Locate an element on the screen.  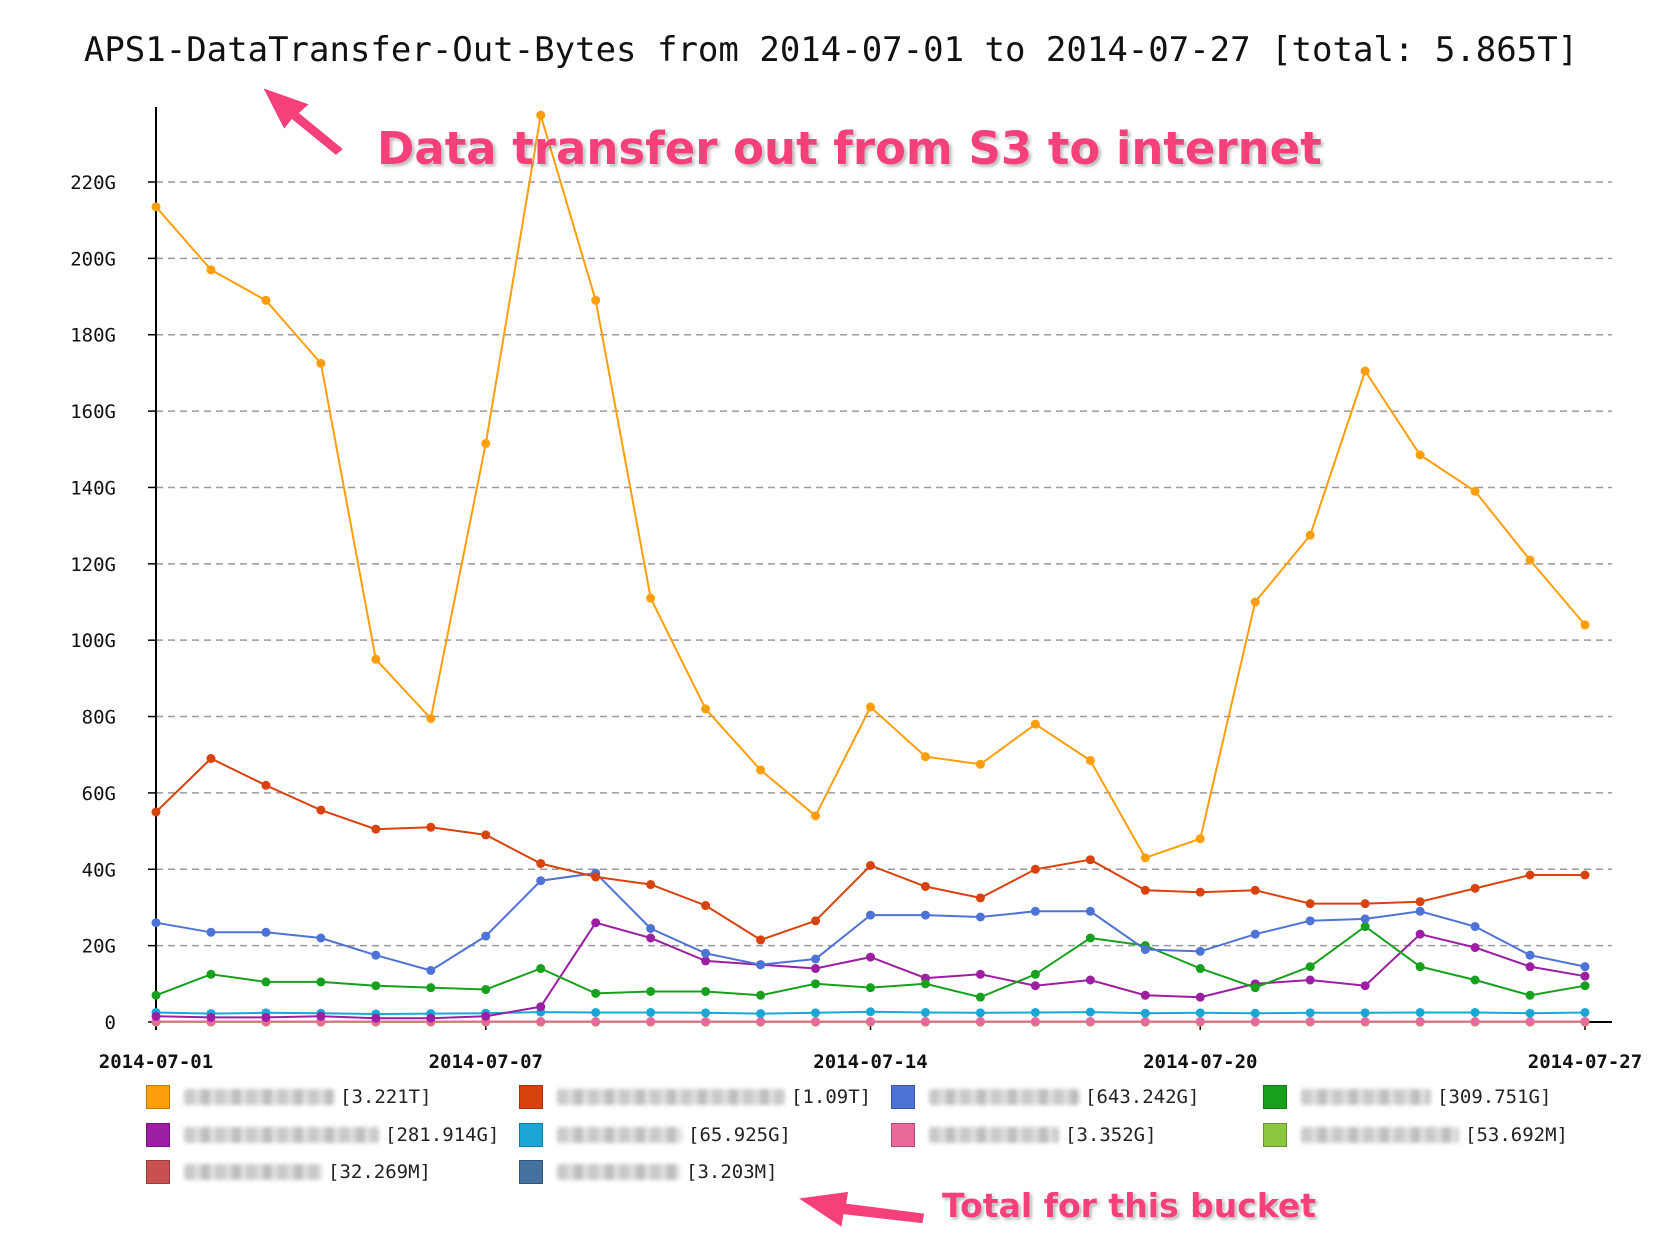
legend-item: [65.925G] is located at coordinates (655, 1135).